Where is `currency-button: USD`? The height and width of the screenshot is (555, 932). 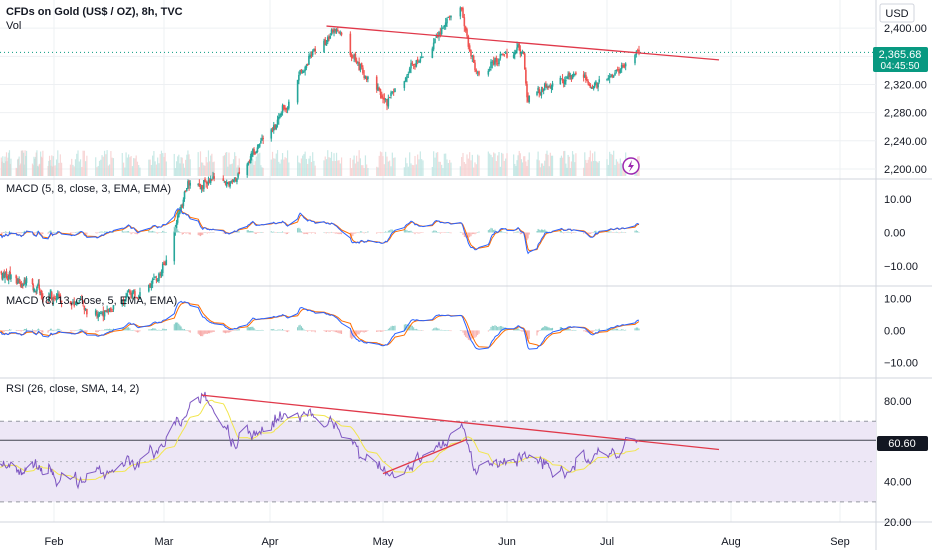
currency-button: USD is located at coordinates (897, 13).